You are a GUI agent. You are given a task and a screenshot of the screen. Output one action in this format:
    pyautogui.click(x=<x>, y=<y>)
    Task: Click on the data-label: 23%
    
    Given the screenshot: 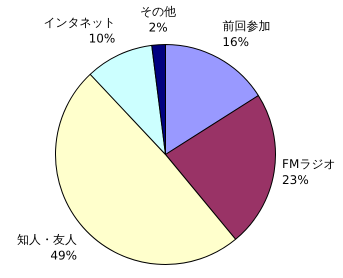 What is the action you would take?
    pyautogui.click(x=295, y=179)
    